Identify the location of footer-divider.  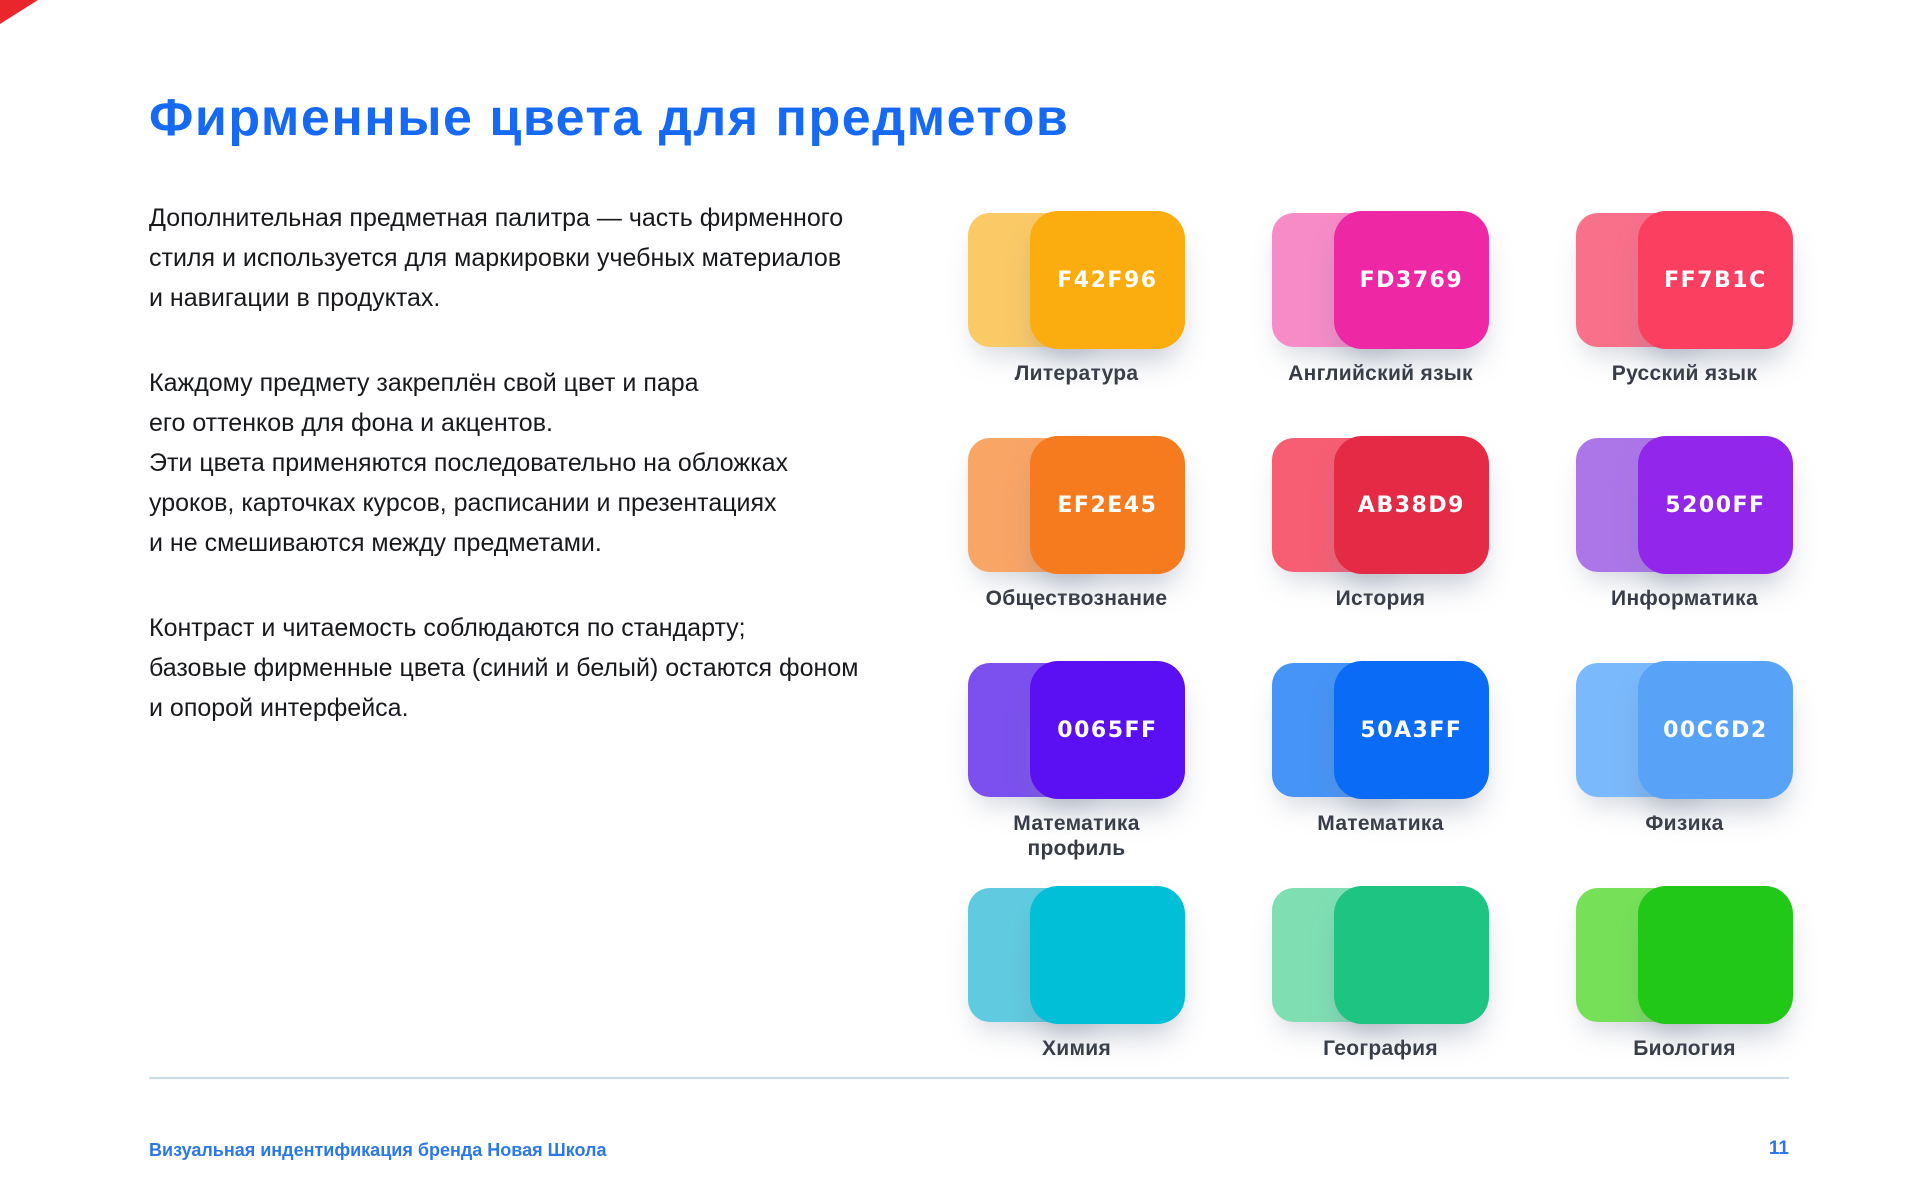
(969, 1078).